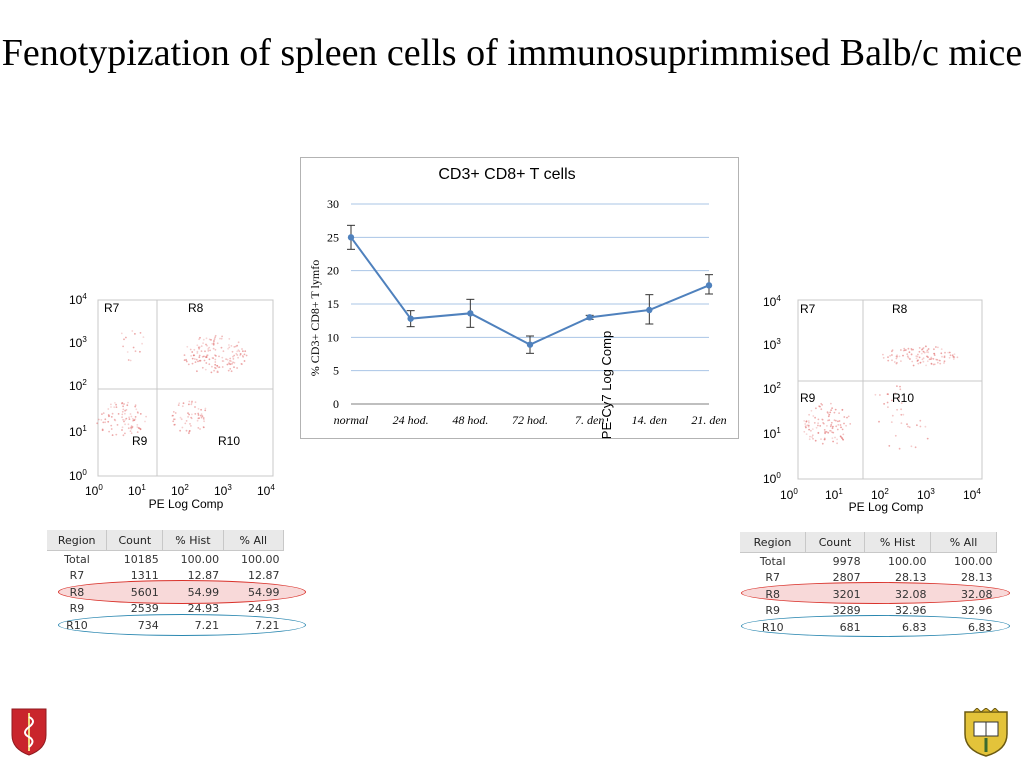  I want to click on region-r8-label: R8, so click(900, 309).